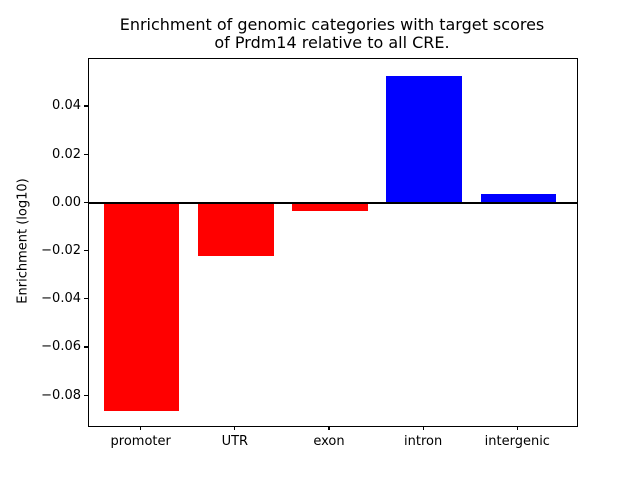 This screenshot has width=640, height=480. I want to click on x-tick-label-exon: exon, so click(329, 441).